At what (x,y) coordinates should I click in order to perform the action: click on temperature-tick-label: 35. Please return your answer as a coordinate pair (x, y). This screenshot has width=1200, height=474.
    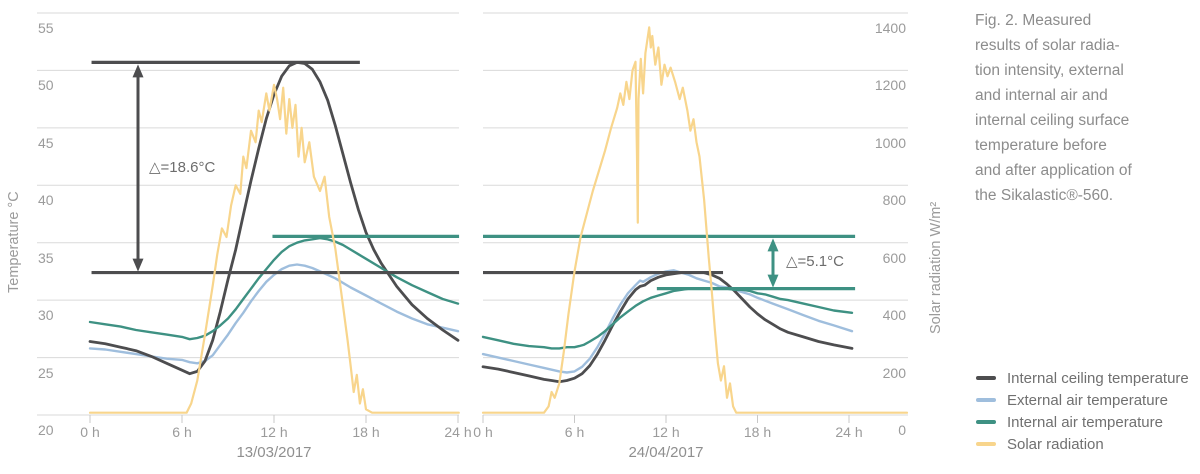
    Looking at the image, I should click on (46, 257).